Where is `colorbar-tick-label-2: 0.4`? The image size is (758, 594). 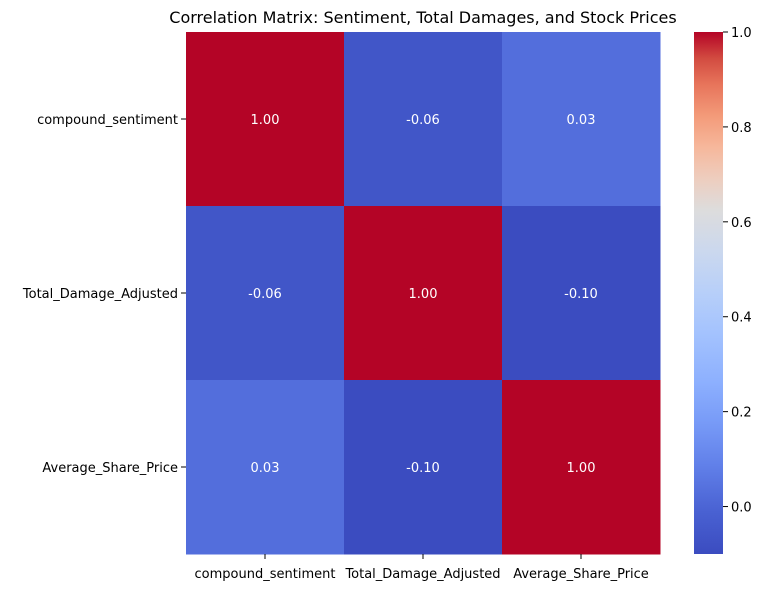 colorbar-tick-label-2: 0.4 is located at coordinates (741, 318).